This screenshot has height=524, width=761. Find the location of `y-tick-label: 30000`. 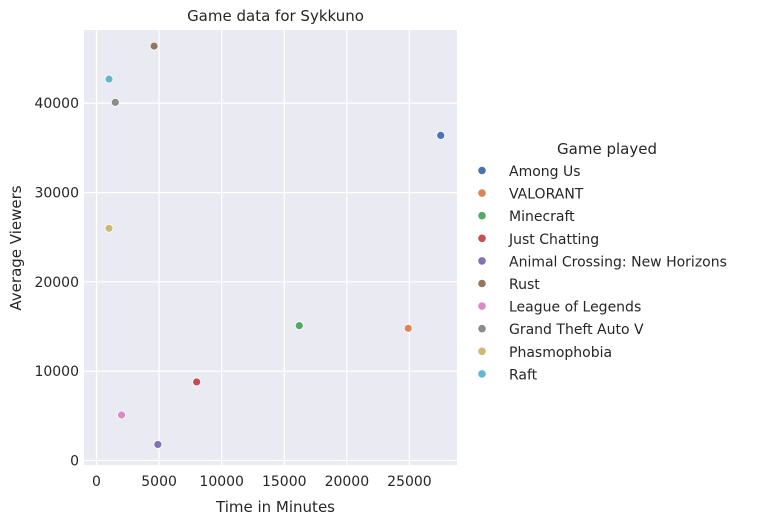

y-tick-label: 30000 is located at coordinates (56, 194).